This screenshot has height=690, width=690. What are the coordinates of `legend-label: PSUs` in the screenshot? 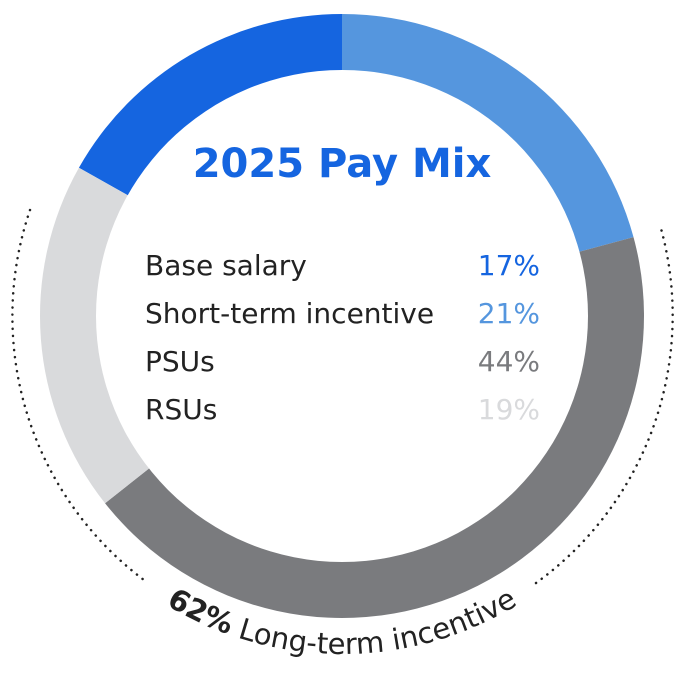 It's located at (180, 361).